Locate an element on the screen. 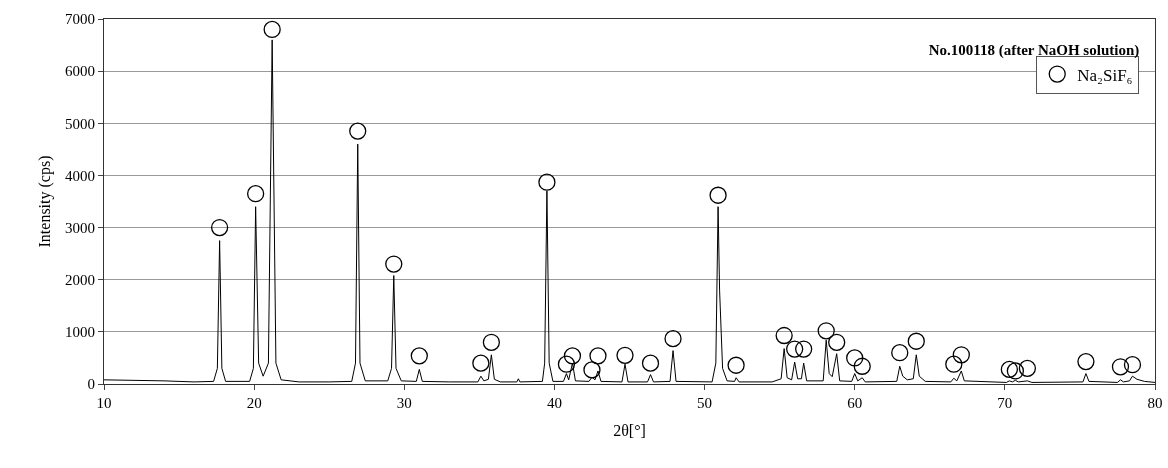 The height and width of the screenshot is (468, 1168). x-tick-label: 70 is located at coordinates (1005, 403).